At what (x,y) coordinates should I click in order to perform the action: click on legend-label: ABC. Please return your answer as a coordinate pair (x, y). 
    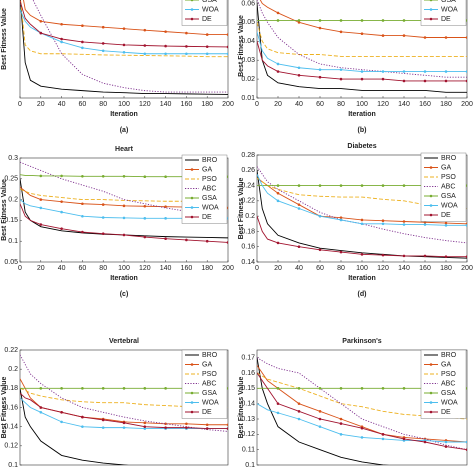
    Looking at the image, I should click on (448, 186).